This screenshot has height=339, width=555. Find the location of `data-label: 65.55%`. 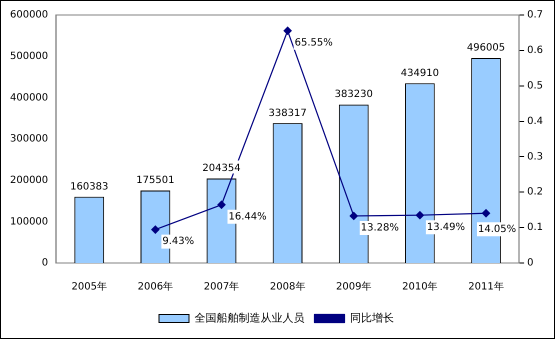

data-label: 65.55% is located at coordinates (313, 42).